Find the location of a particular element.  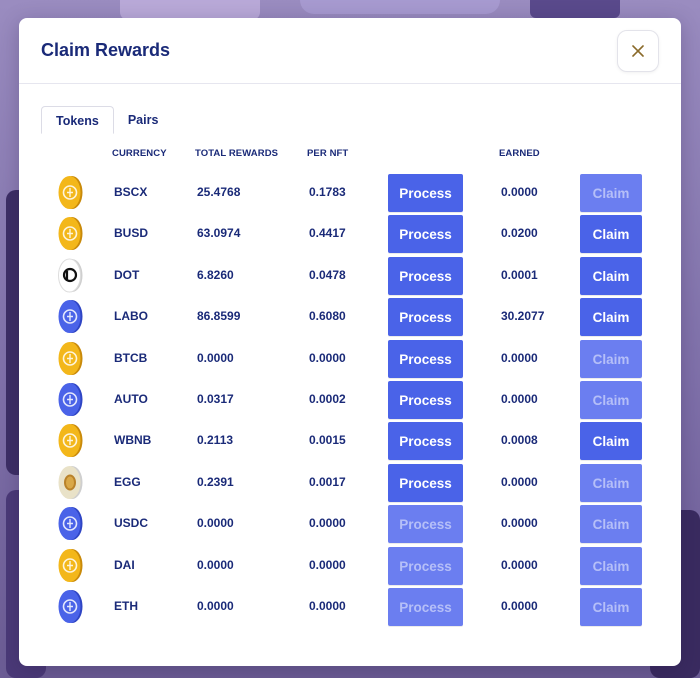

currency-label: ETH is located at coordinates (126, 606).